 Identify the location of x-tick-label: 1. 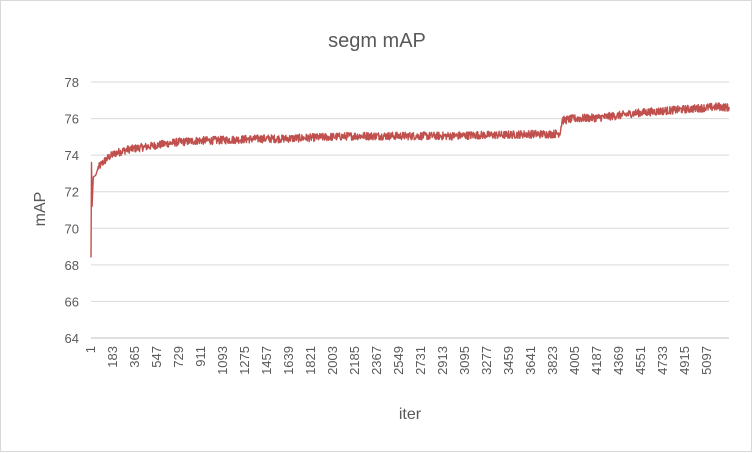
(90, 349).